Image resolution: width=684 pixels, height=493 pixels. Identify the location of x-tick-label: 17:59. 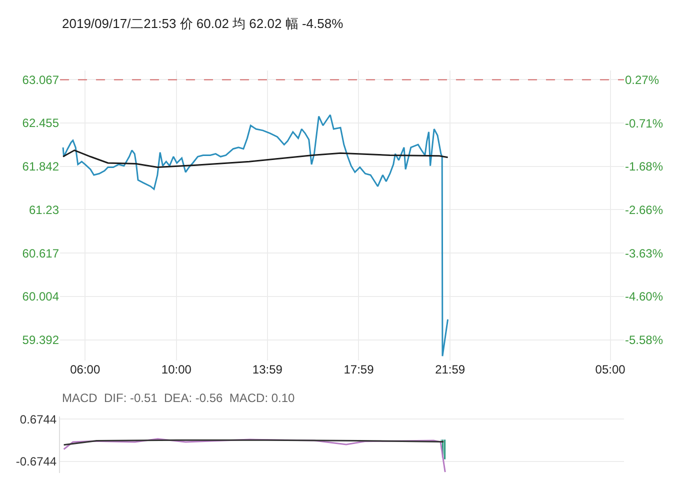
(359, 369).